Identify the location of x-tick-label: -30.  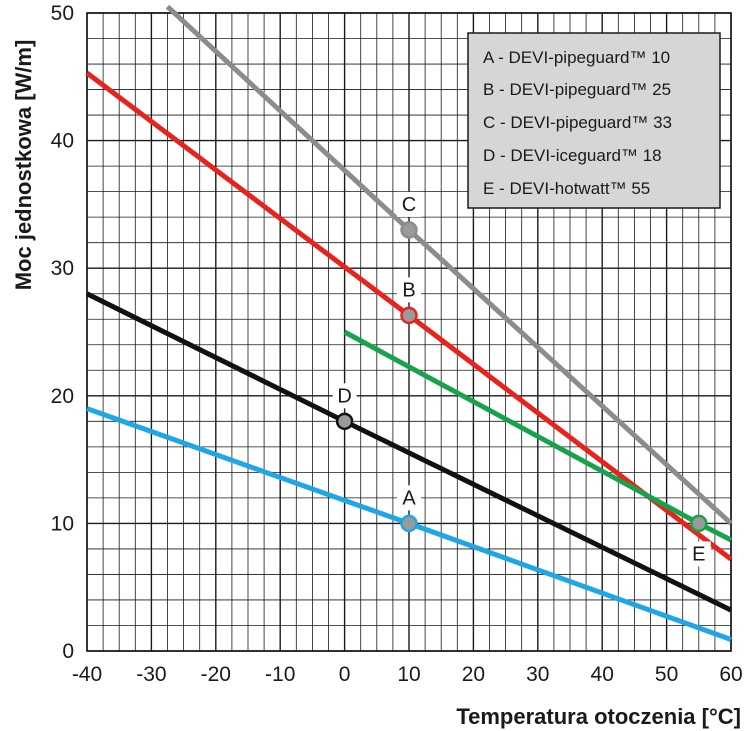
(151, 674).